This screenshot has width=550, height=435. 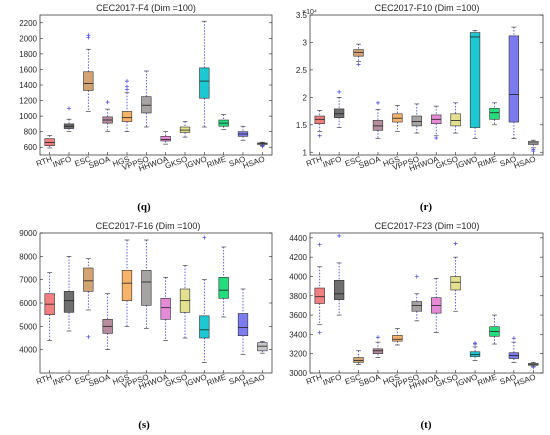 What do you see at coordinates (28, 116) in the screenshot?
I see `y-tick-label: 1000` at bounding box center [28, 116].